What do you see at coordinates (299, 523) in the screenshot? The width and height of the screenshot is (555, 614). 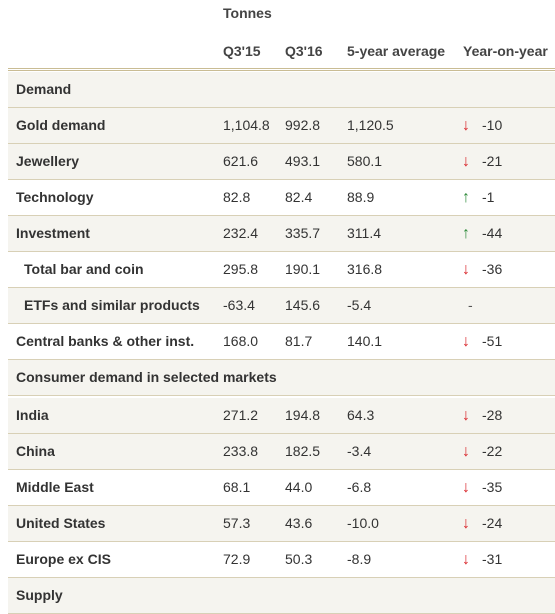 I see `q316-value: 43.6` at bounding box center [299, 523].